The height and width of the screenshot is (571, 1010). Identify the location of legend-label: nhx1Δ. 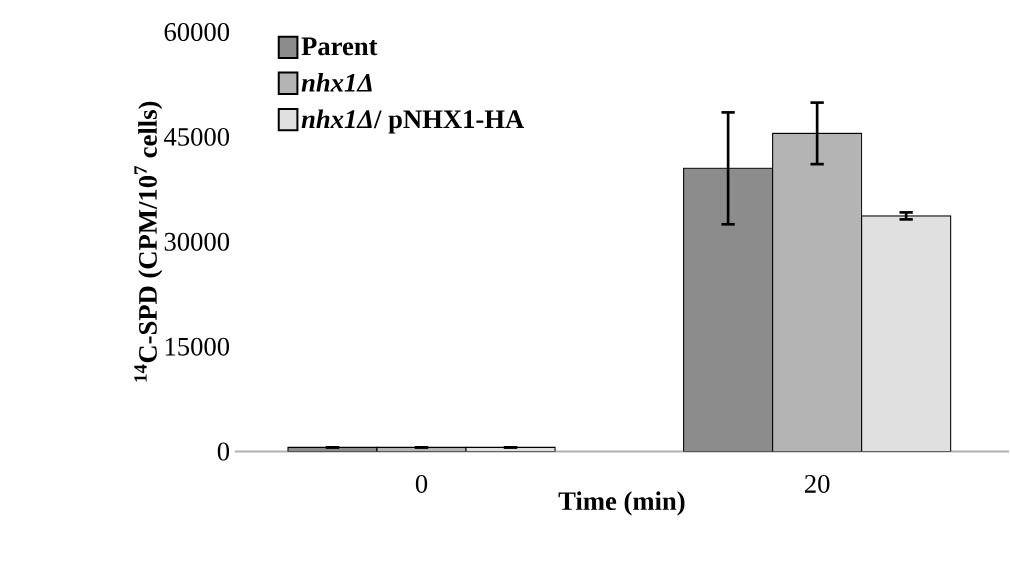
(336, 82).